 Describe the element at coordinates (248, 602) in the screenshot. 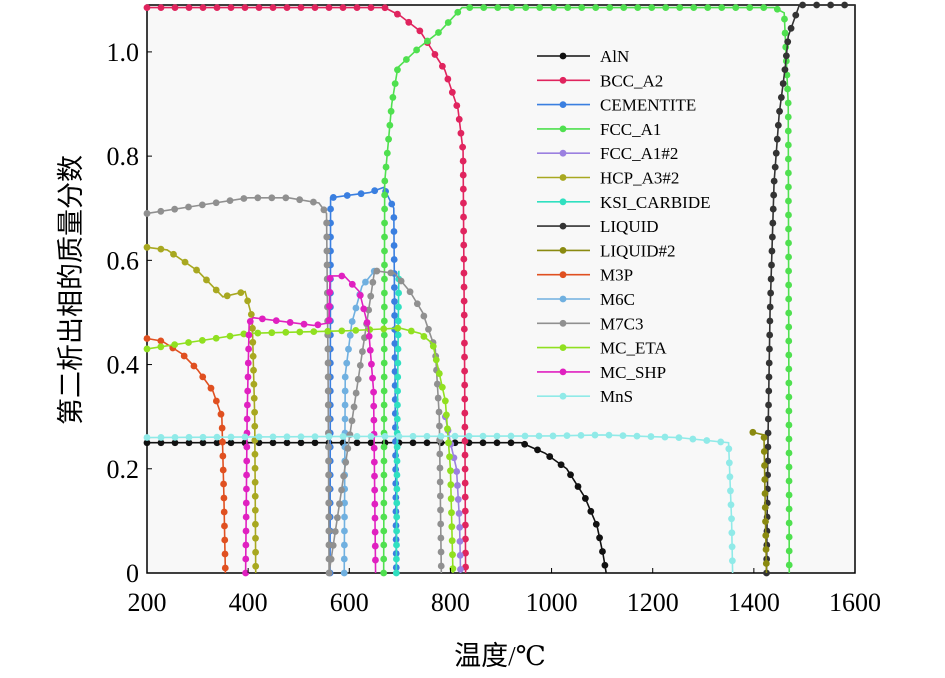

I see `x-tick-label: 400` at that location.